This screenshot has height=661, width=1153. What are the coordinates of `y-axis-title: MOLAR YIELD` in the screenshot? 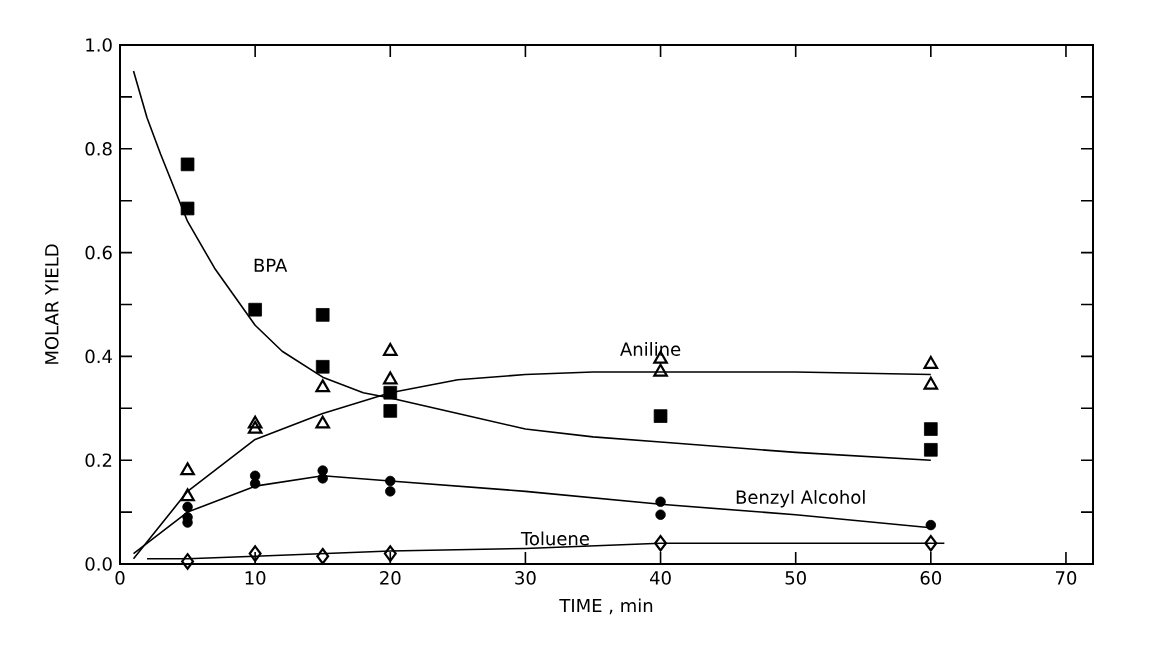 It's located at (51, 304).